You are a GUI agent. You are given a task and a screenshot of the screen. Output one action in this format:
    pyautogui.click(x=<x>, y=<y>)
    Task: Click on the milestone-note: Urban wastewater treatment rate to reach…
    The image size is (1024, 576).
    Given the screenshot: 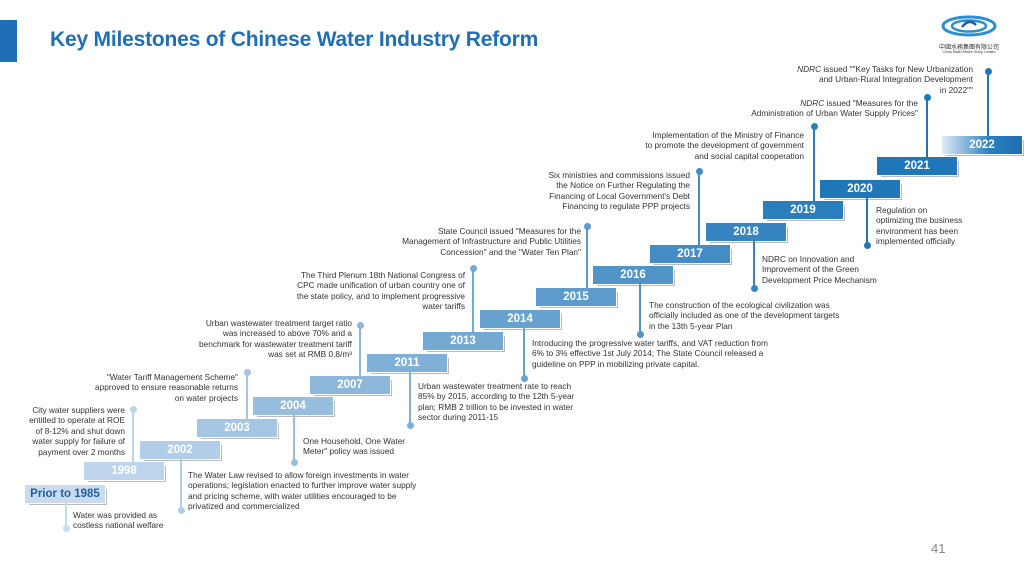 What is the action you would take?
    pyautogui.click(x=496, y=402)
    